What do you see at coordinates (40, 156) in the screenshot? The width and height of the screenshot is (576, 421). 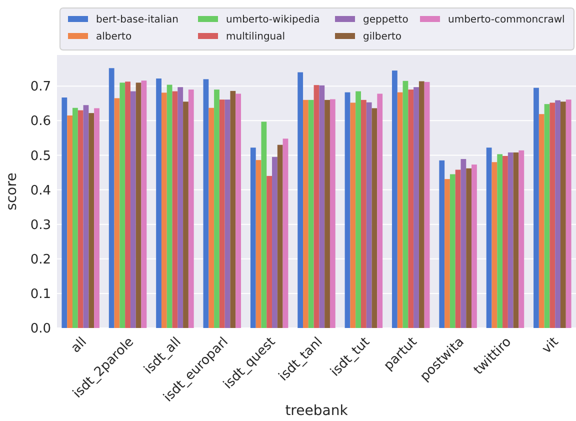 I see `y-tick-label: 0.5` at bounding box center [40, 156].